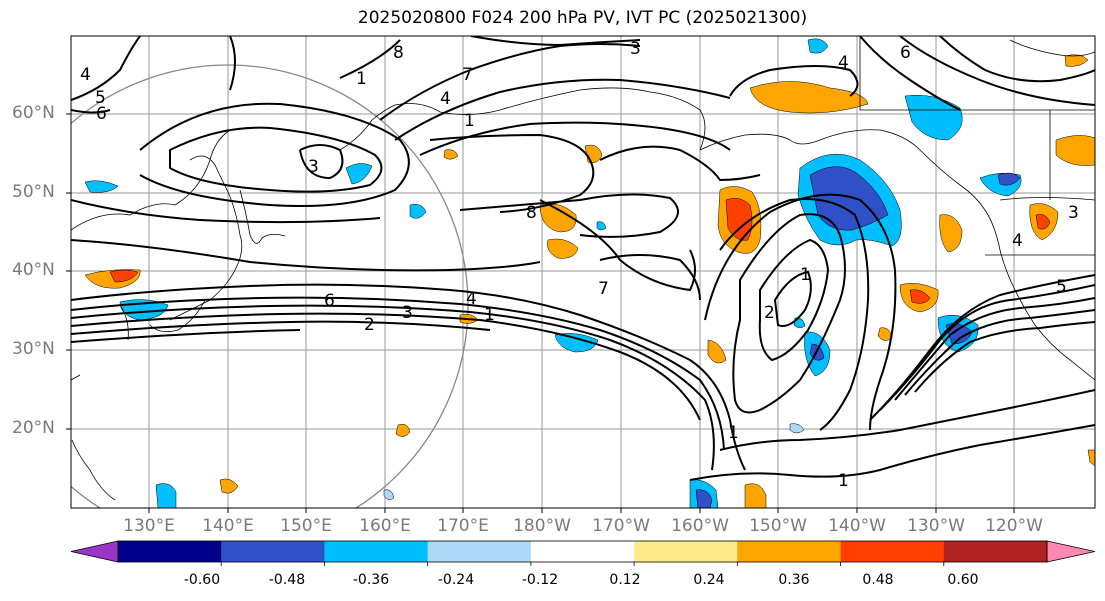  I want to click on lon-label: 140°W, so click(857, 526).